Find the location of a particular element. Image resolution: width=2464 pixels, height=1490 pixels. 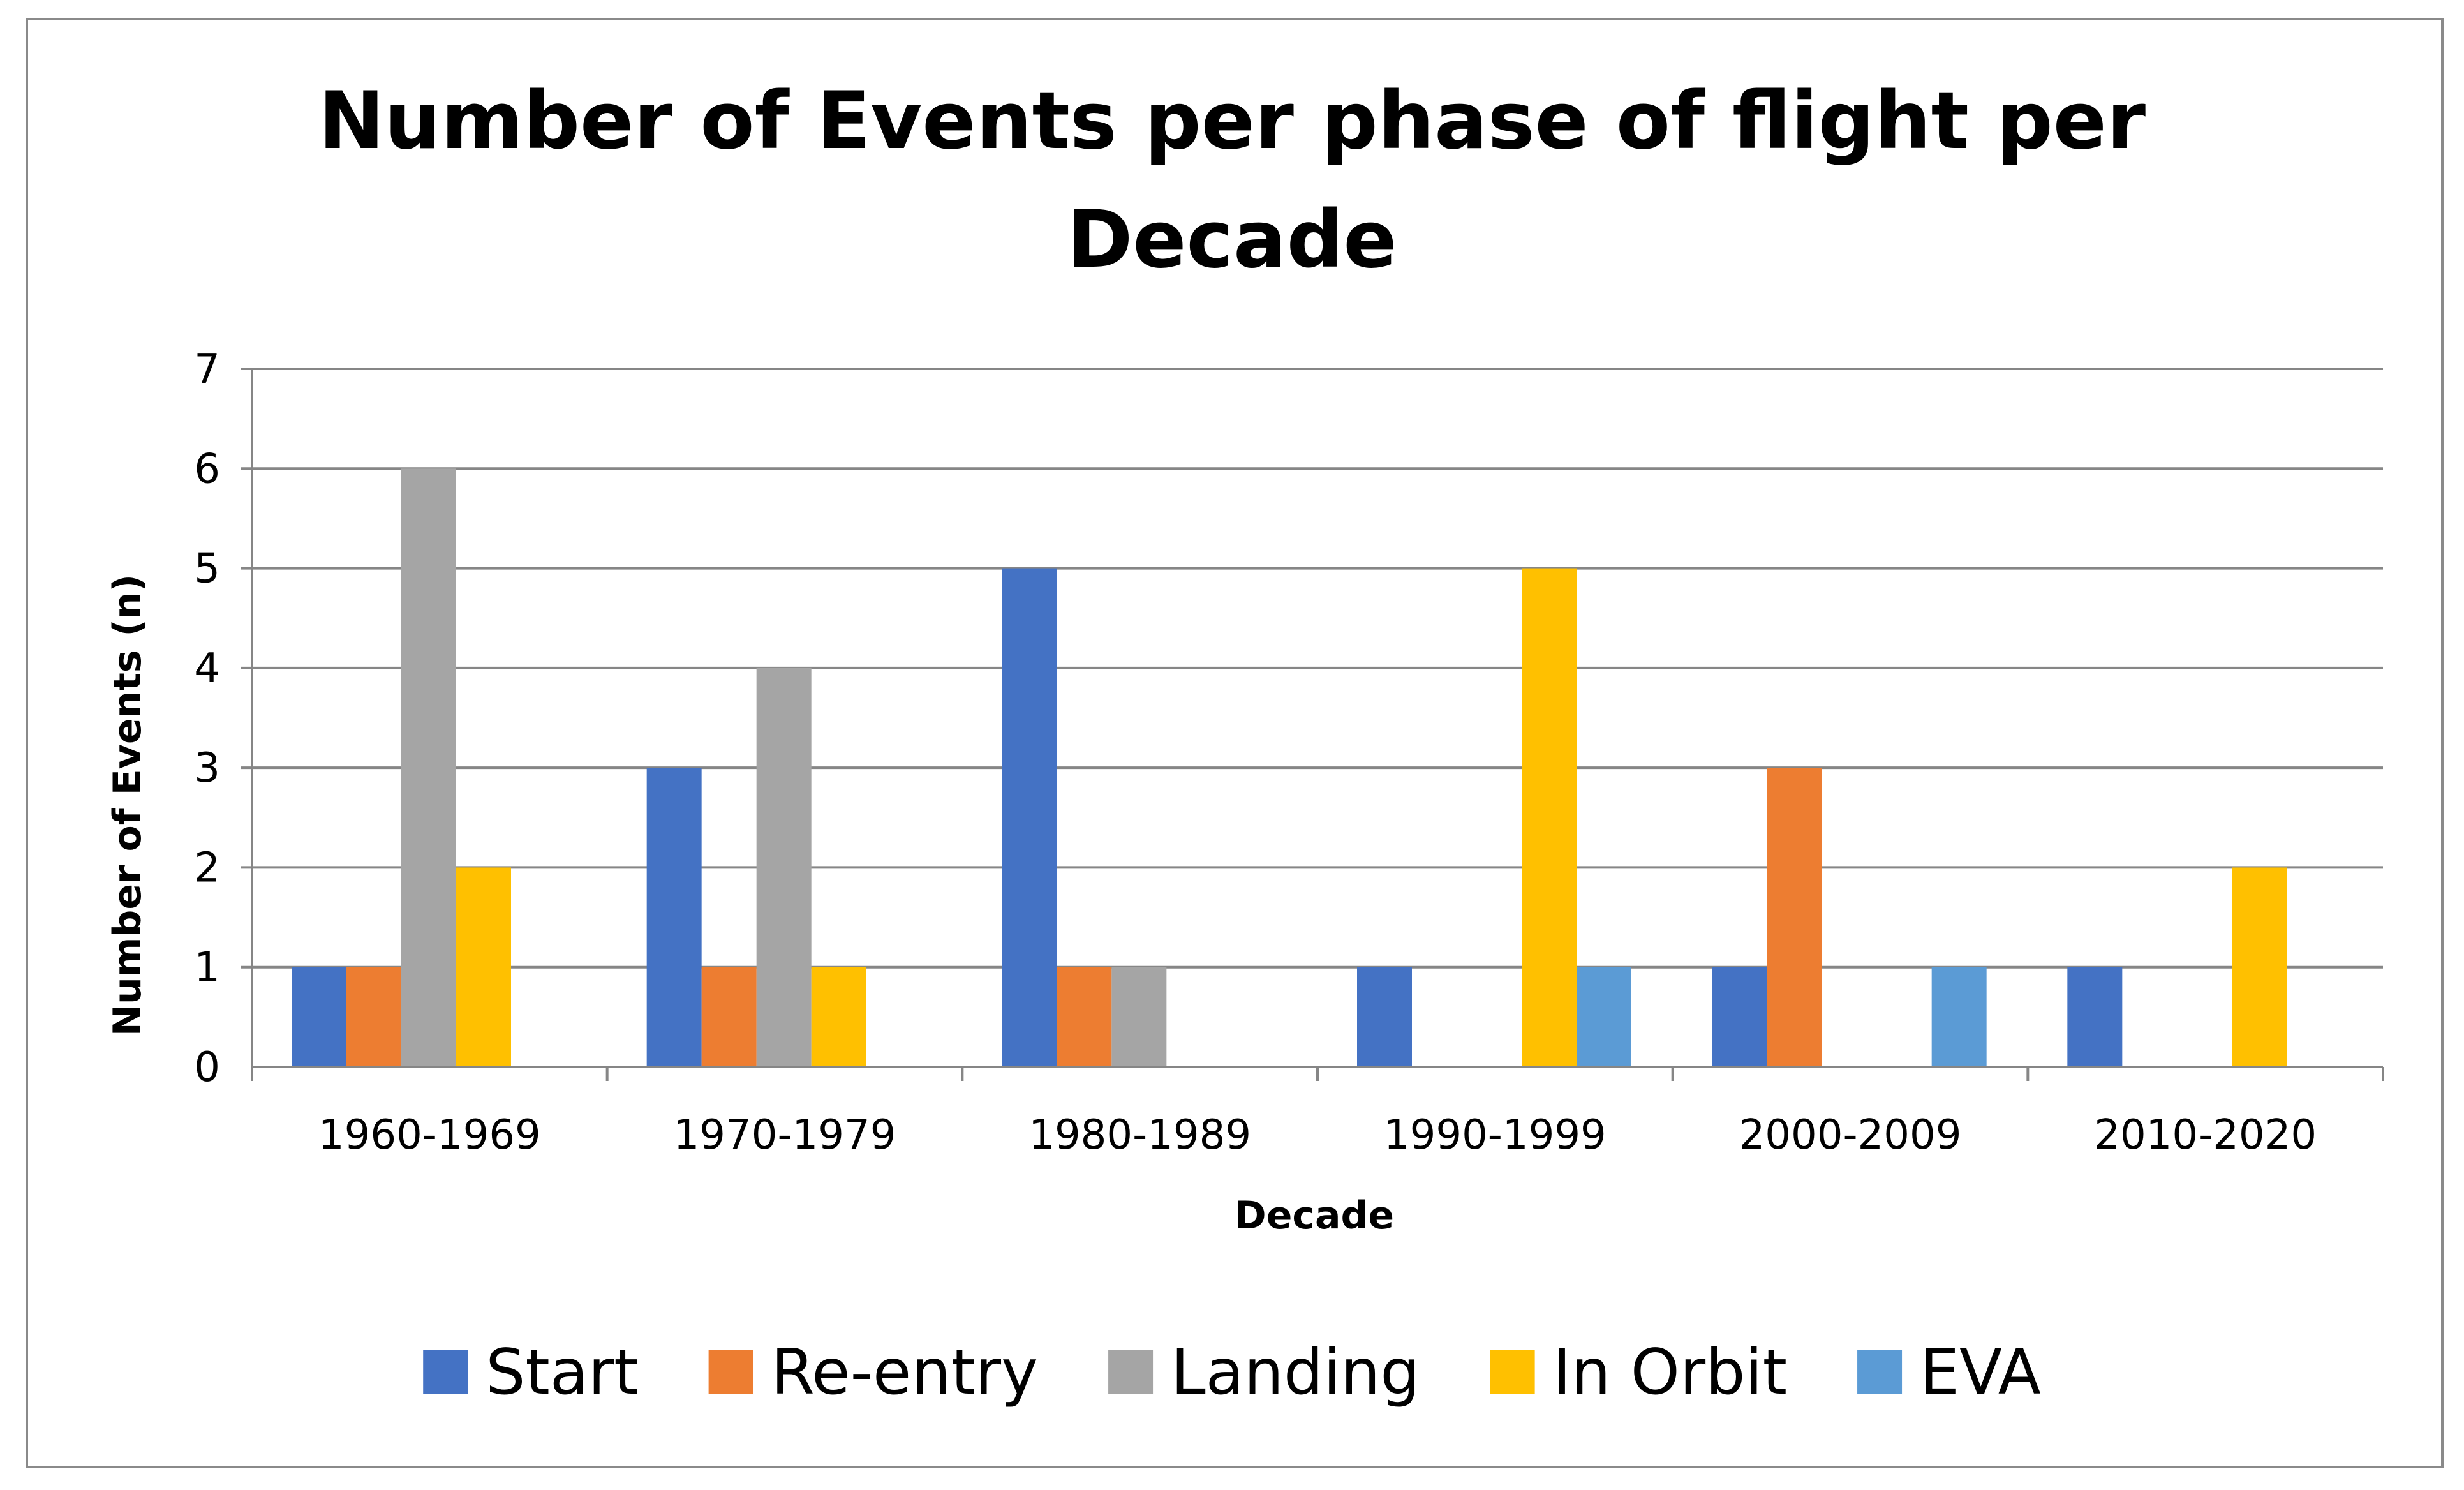

y-tick-label: 3 is located at coordinates (207, 768).